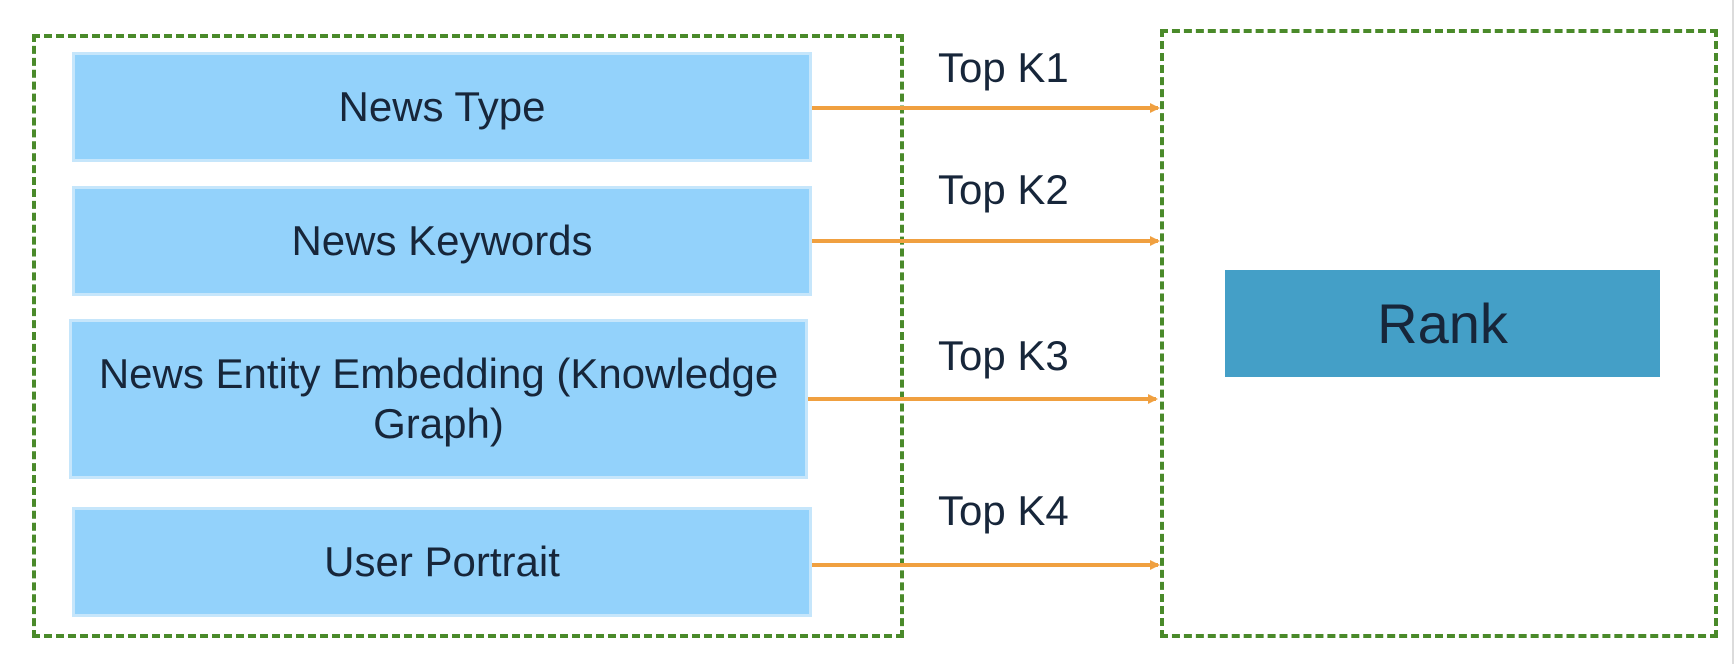 Image resolution: width=1734 pixels, height=664 pixels. I want to click on rank-label: Rank, so click(1442, 323).